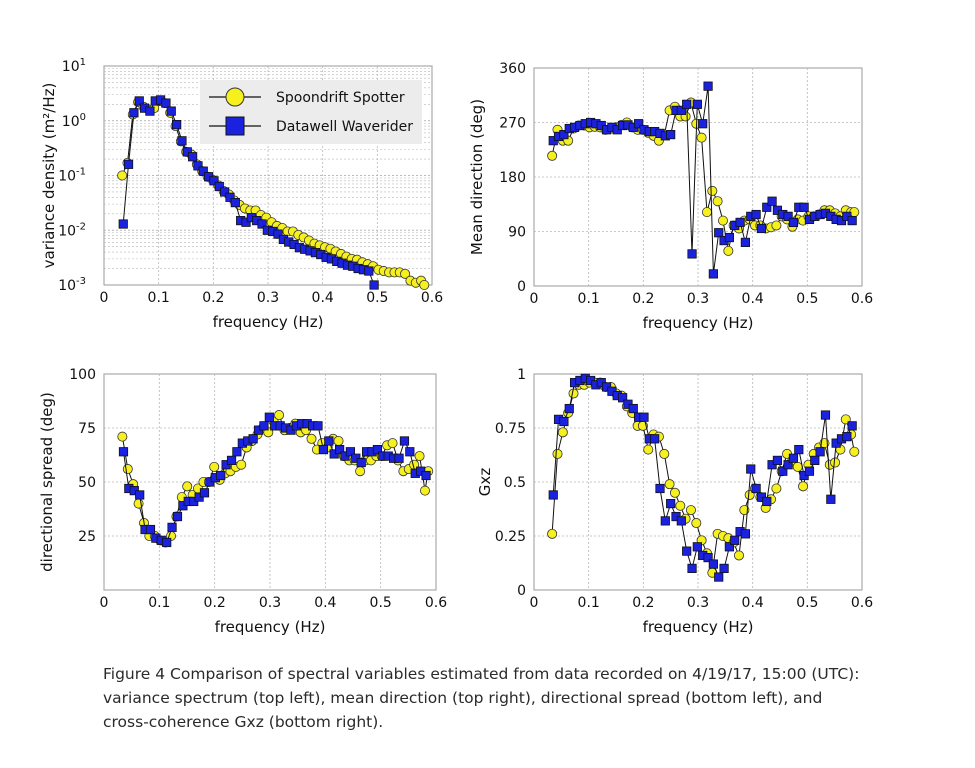  What do you see at coordinates (72, 285) in the screenshot?
I see `y-tick-label: 10⁻³` at bounding box center [72, 285].